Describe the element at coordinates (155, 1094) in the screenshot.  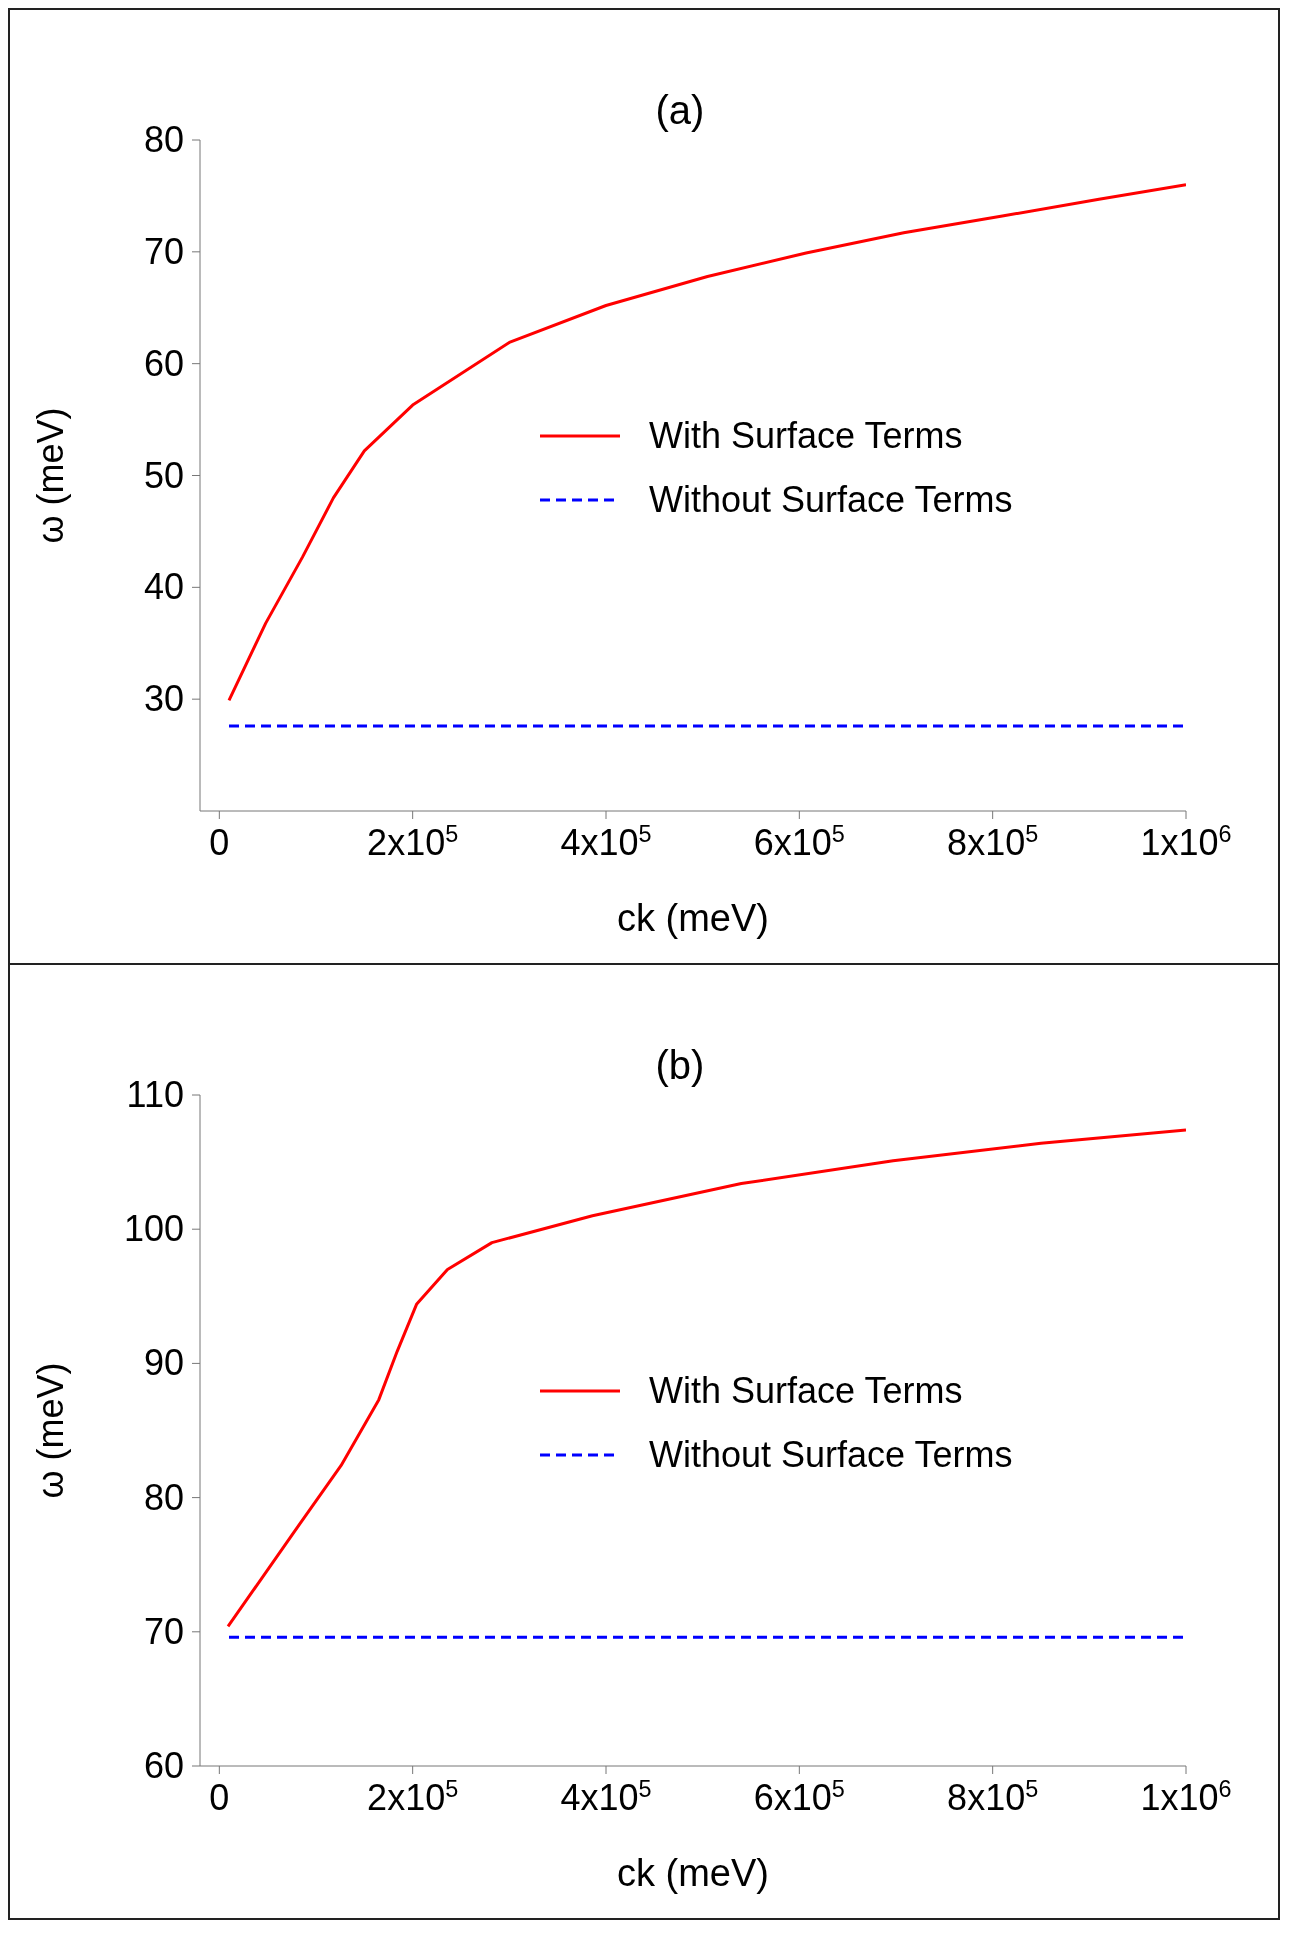
I see `y-tick-label: 110` at that location.